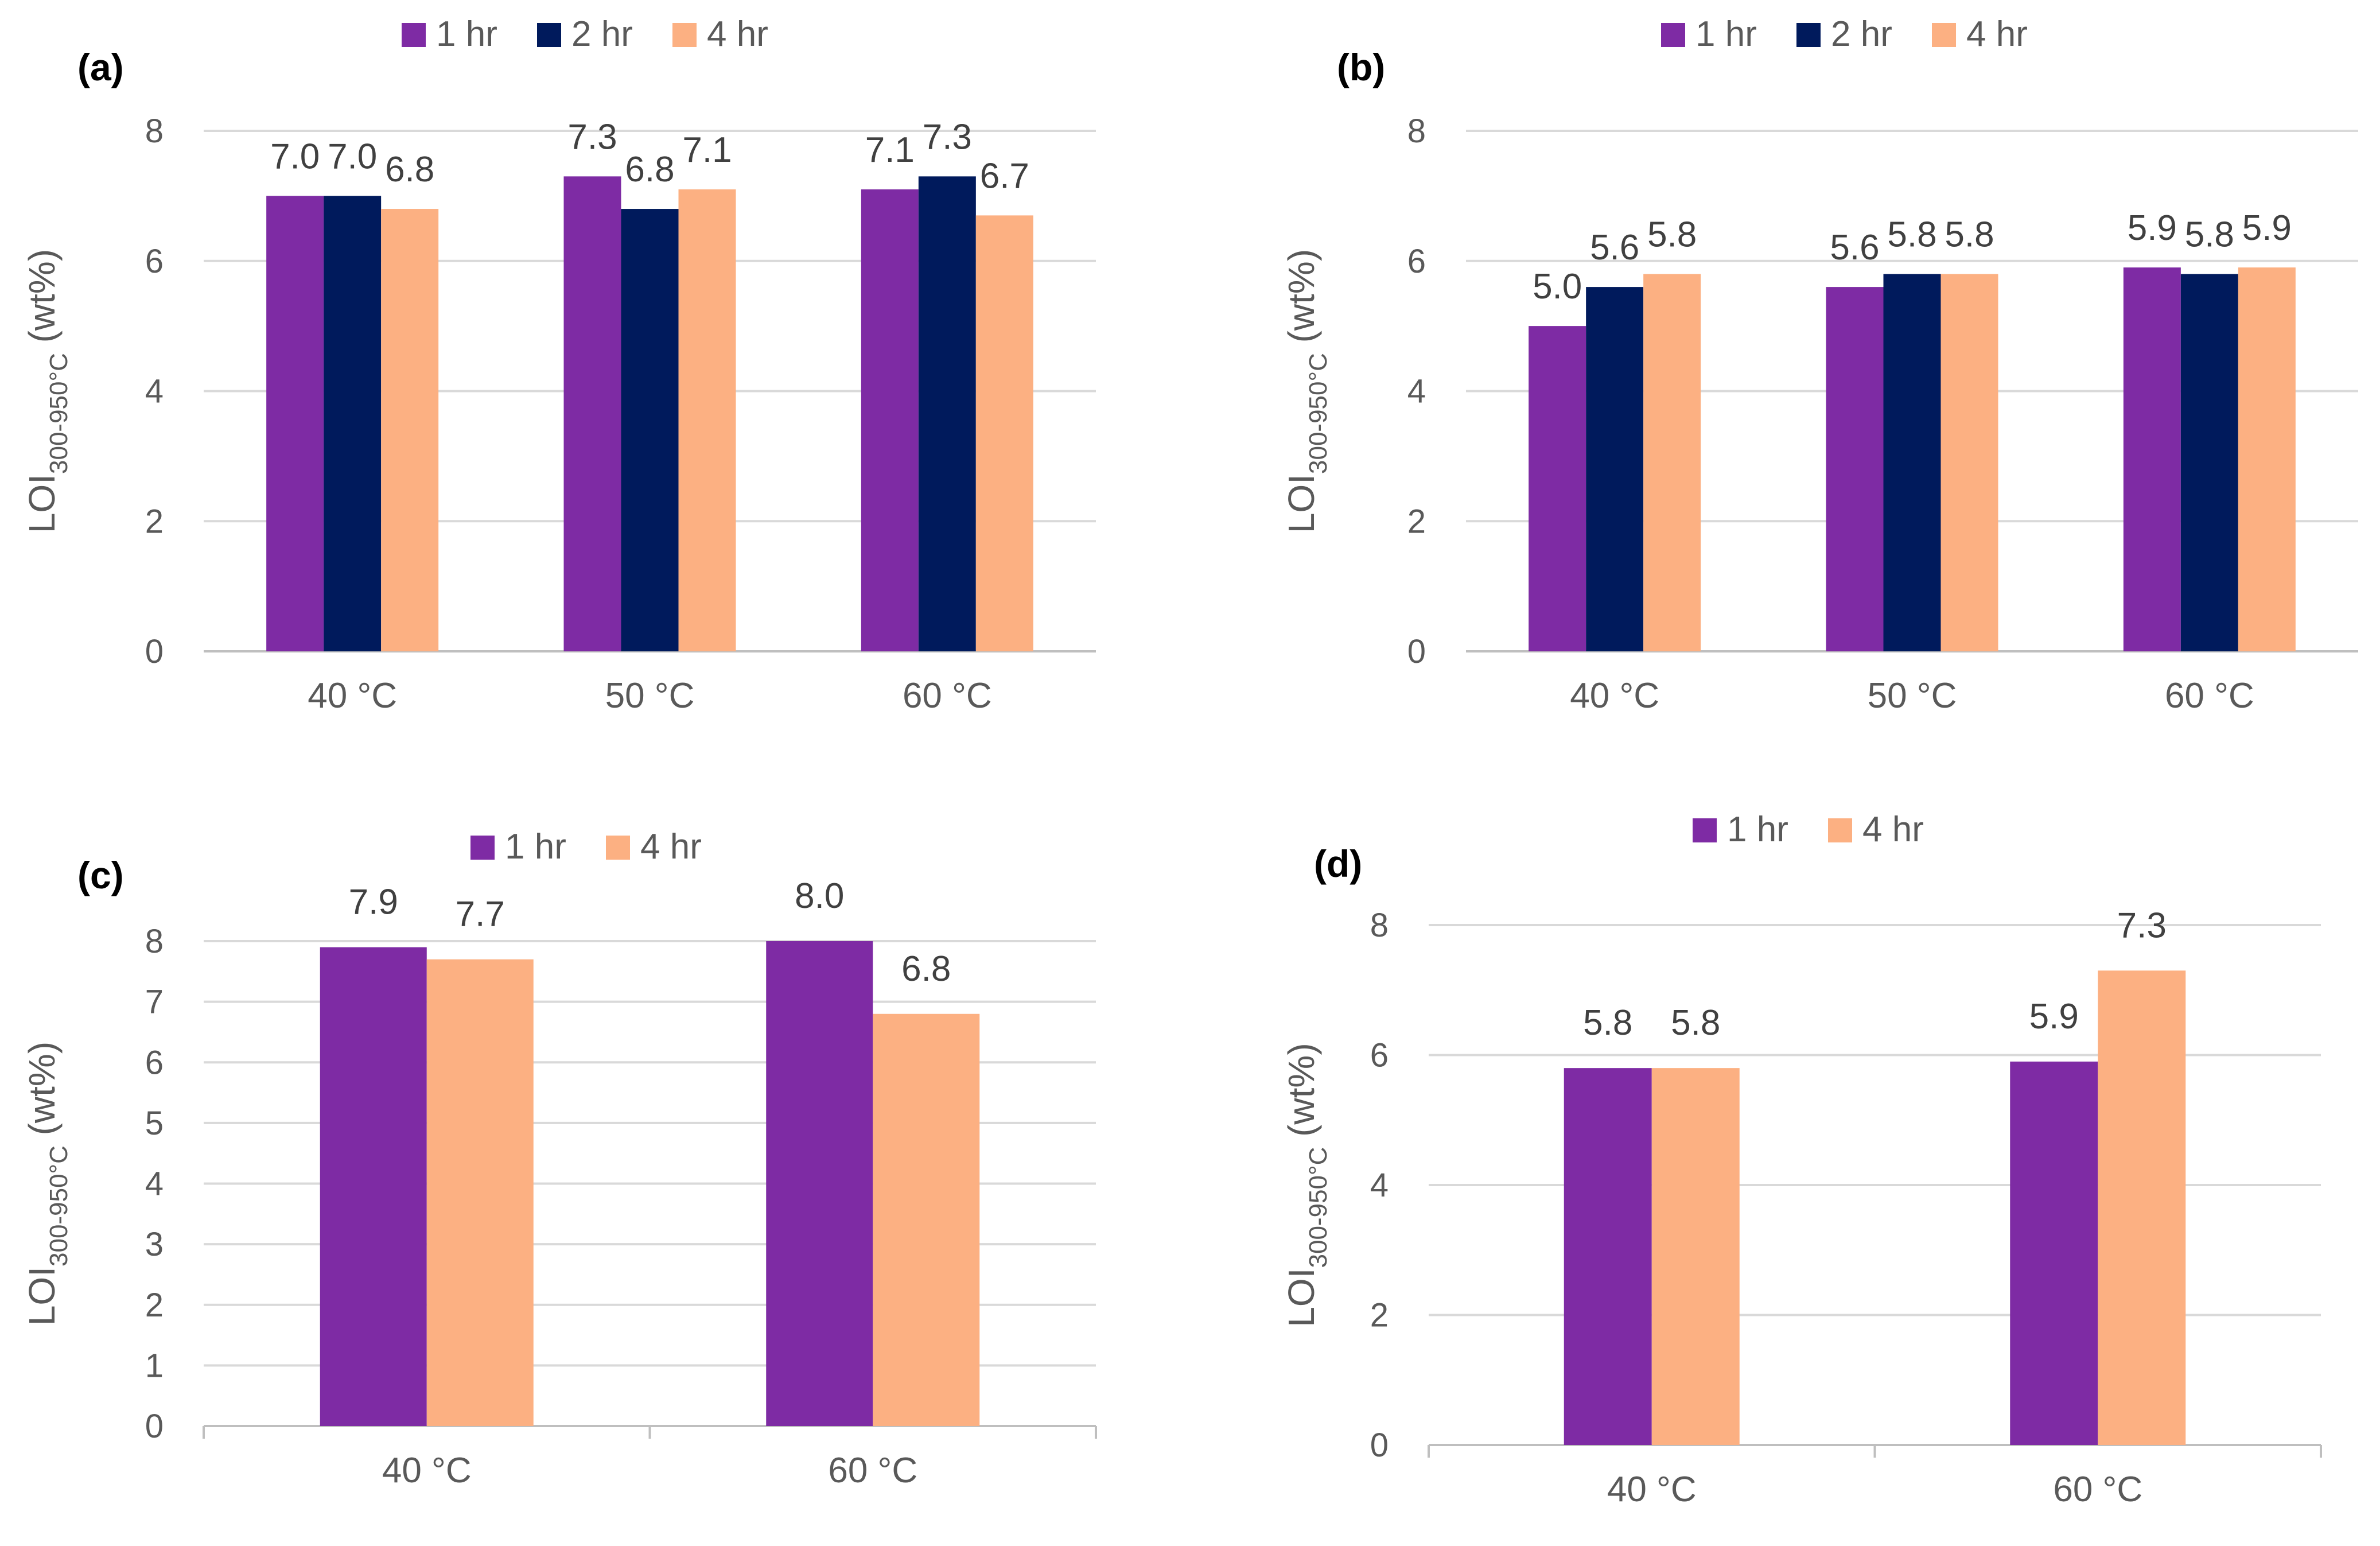  What do you see at coordinates (707, 150) in the screenshot?
I see `data-label: 7.1` at bounding box center [707, 150].